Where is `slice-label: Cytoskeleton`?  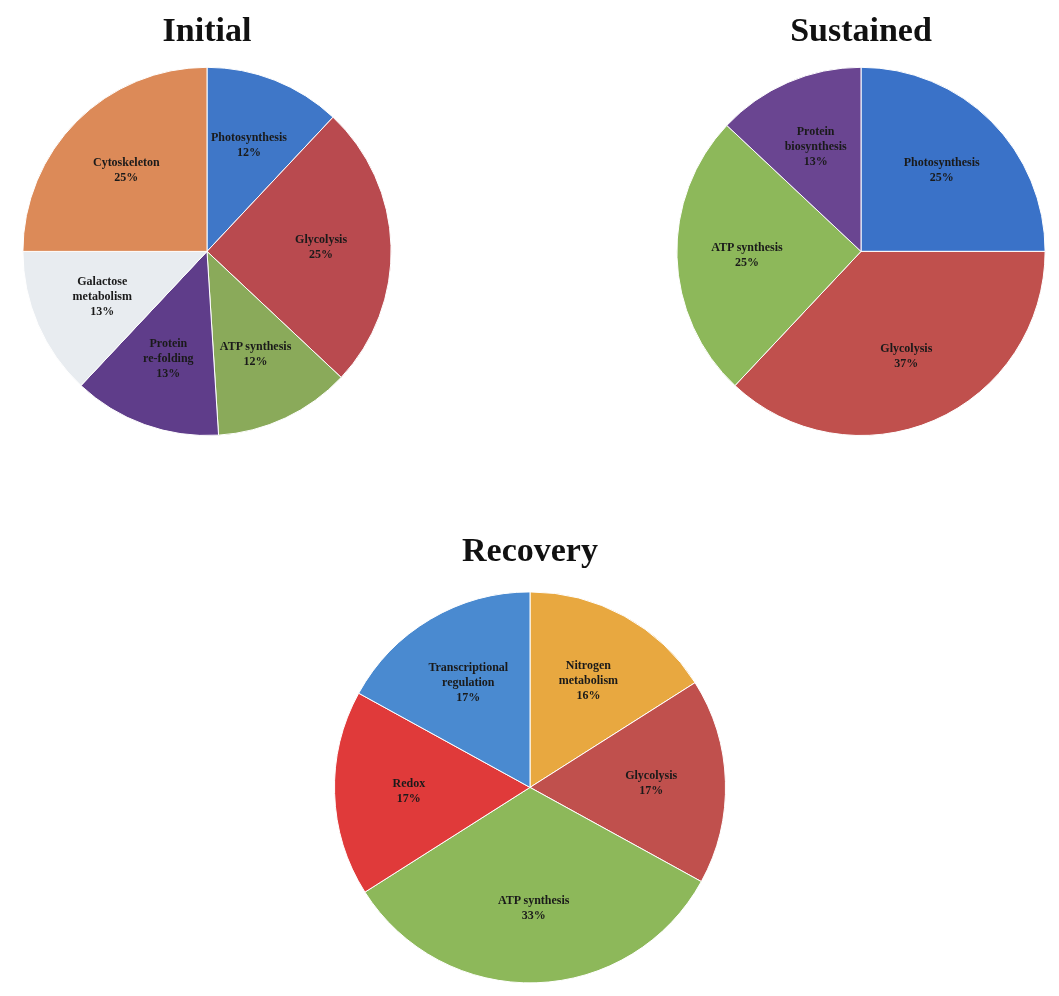
slice-label: Cytoskeleton is located at coordinates (126, 162).